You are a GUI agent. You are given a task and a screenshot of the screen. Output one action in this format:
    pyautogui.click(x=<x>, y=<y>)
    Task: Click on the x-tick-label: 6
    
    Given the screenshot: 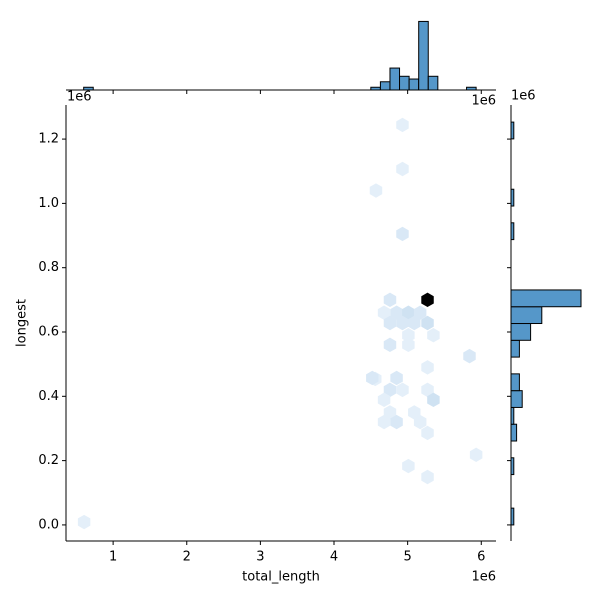 What is the action you would take?
    pyautogui.click(x=481, y=557)
    